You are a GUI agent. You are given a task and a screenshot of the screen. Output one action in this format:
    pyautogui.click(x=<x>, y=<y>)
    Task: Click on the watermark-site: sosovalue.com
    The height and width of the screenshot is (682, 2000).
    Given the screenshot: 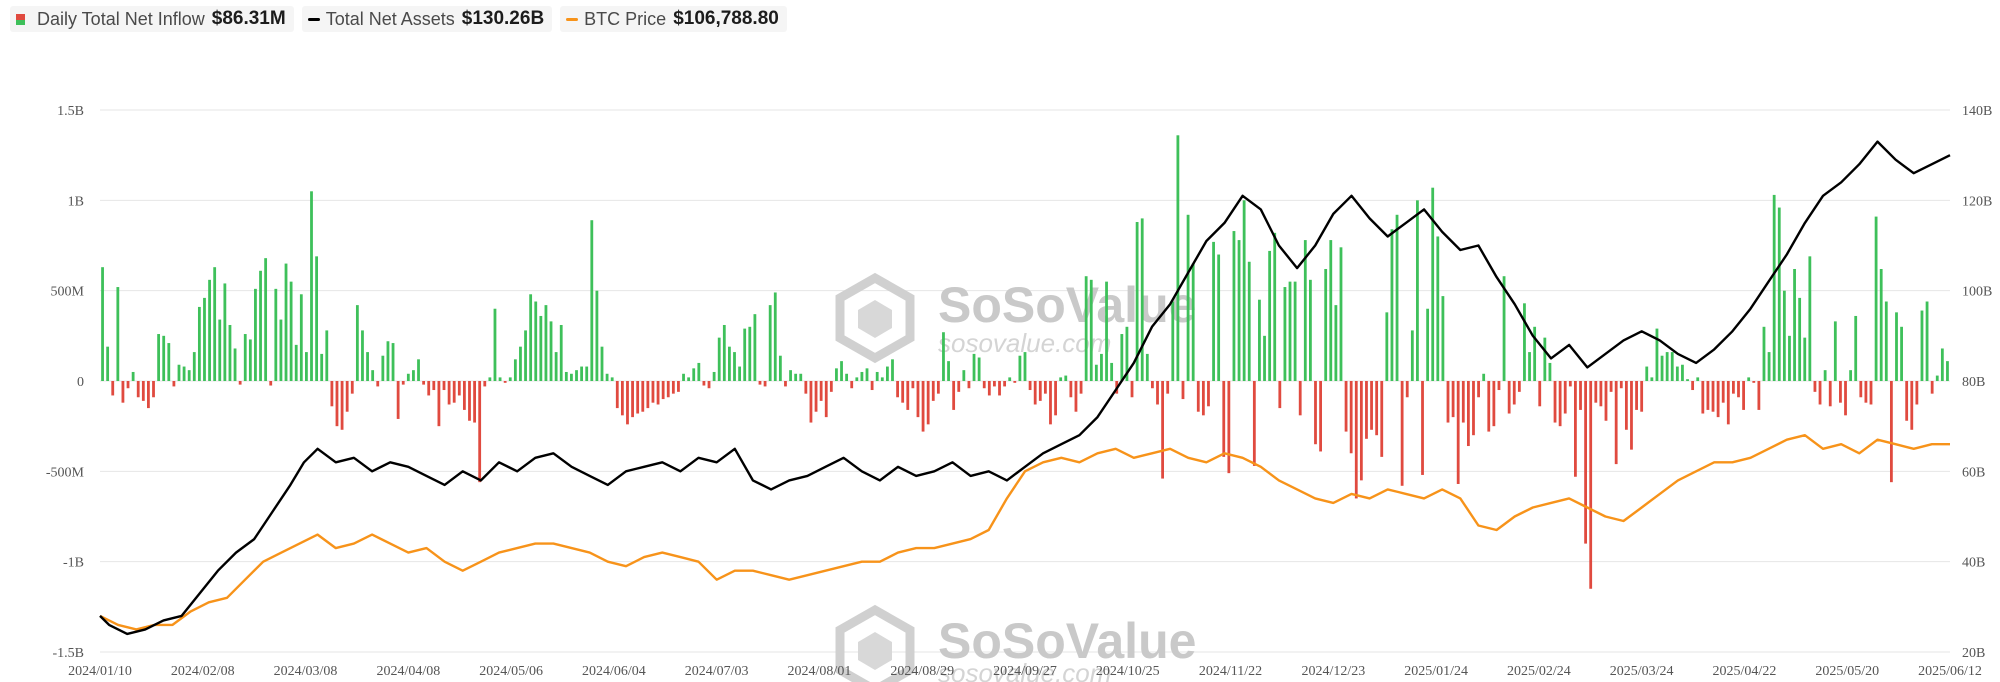 What is the action you would take?
    pyautogui.click(x=1024, y=670)
    